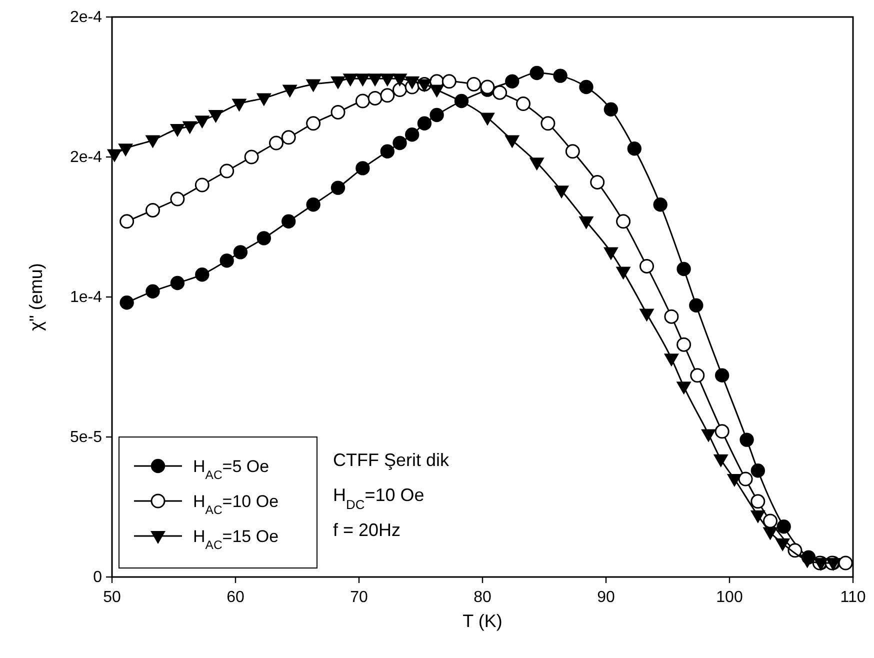 Image resolution: width=874 pixels, height=658 pixels. What do you see at coordinates (606, 597) in the screenshot?
I see `x-tick-label: 90` at bounding box center [606, 597].